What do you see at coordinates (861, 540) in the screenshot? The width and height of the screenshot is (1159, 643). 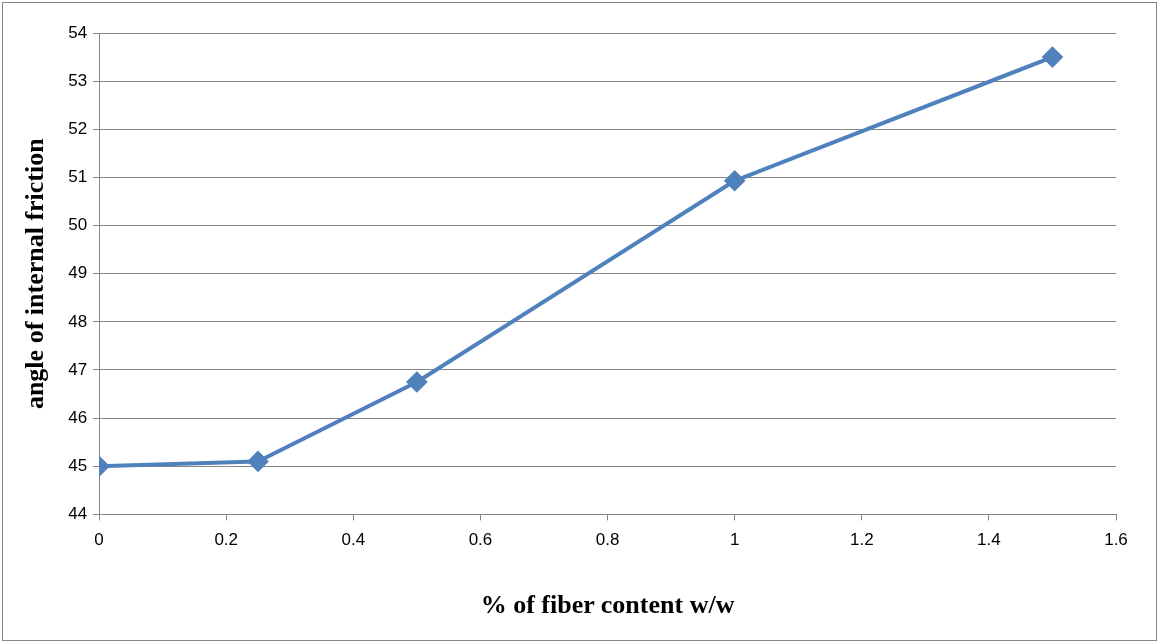 I see `x-tick-label: 1.2` at bounding box center [861, 540].